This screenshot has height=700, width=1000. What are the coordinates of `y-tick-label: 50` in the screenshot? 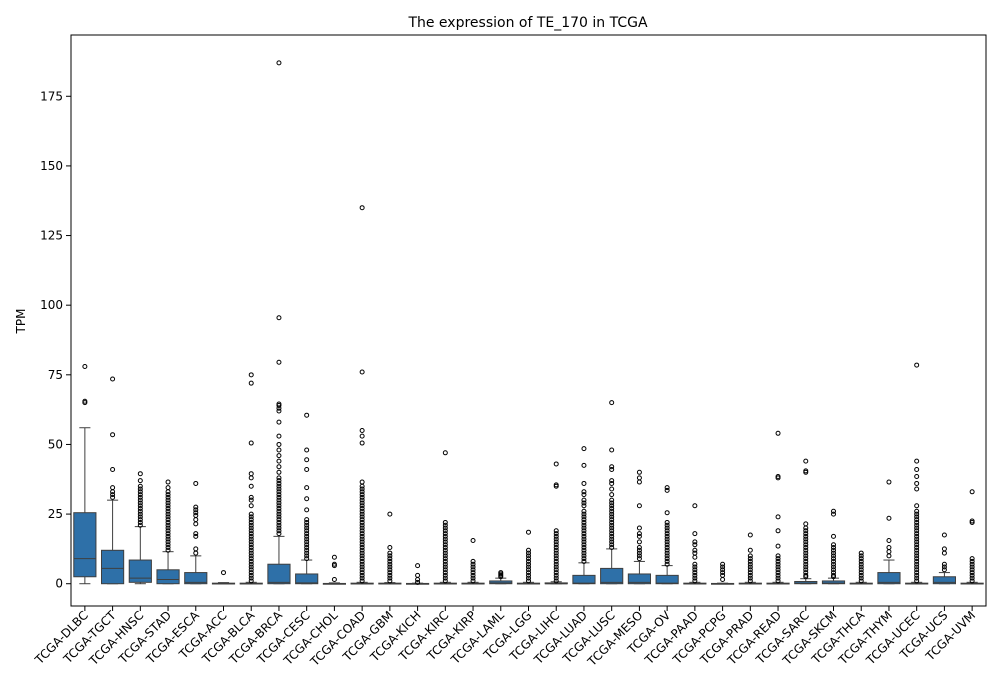 It's located at (55, 444).